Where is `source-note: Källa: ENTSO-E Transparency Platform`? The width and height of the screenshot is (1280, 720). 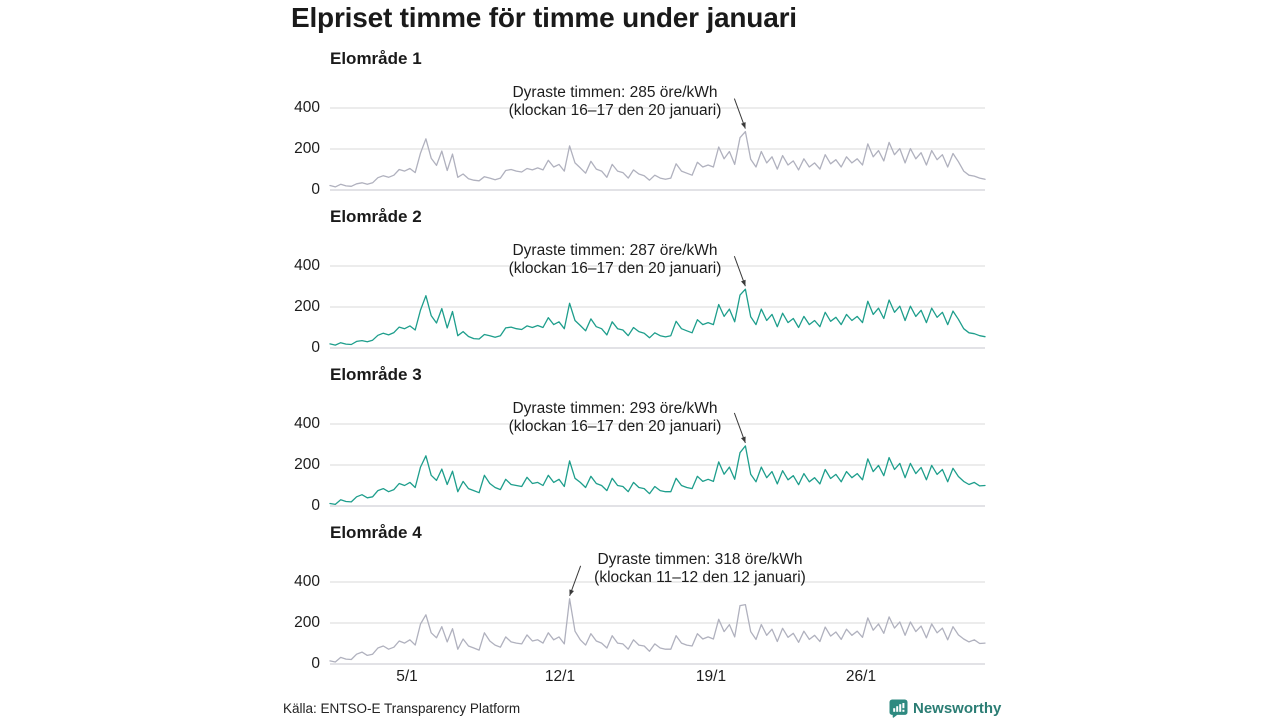 source-note: Källa: ENTSO-E Transparency Platform is located at coordinates (402, 708).